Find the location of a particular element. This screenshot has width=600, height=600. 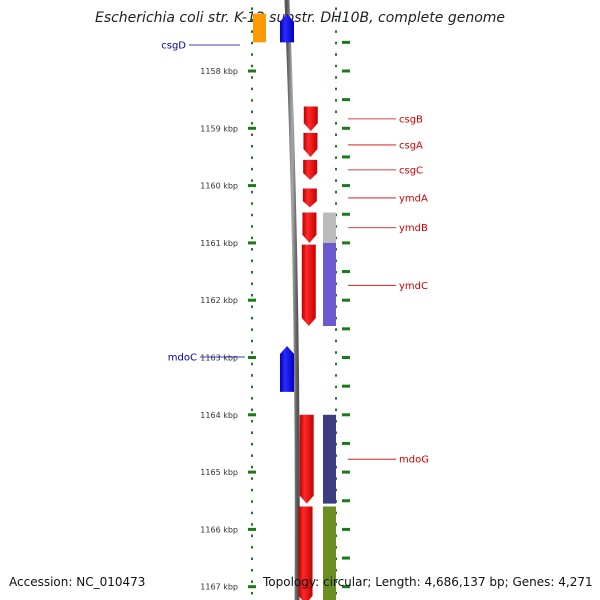

tick-label: 1161 kbp is located at coordinates (219, 243).